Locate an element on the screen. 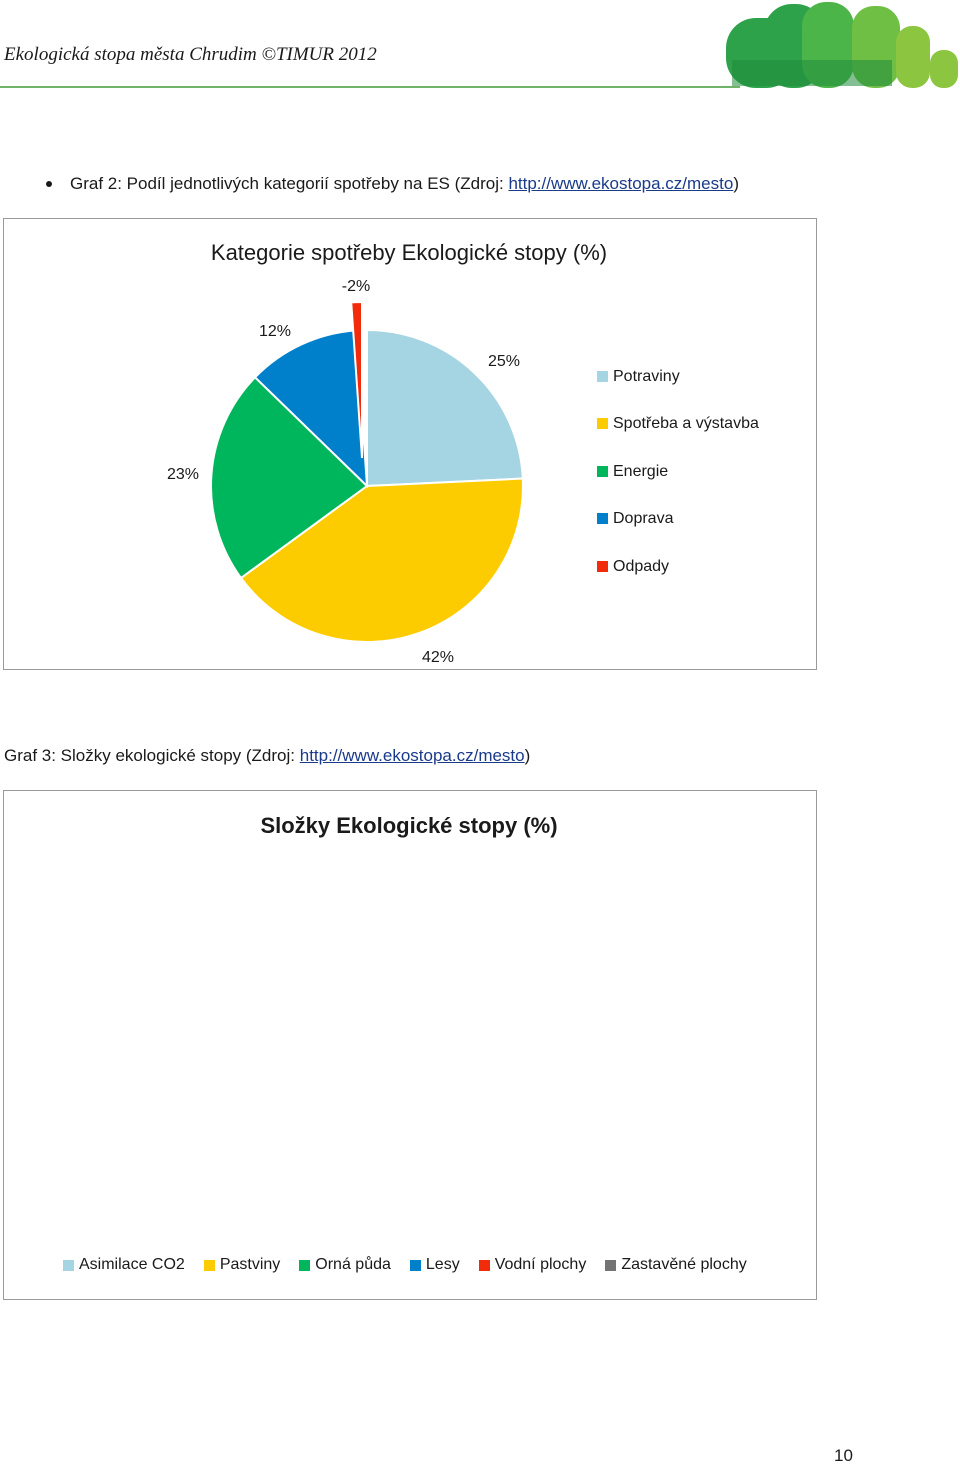 Image resolution: width=960 pixels, height=1468 pixels. legend-label: Energie is located at coordinates (641, 471).